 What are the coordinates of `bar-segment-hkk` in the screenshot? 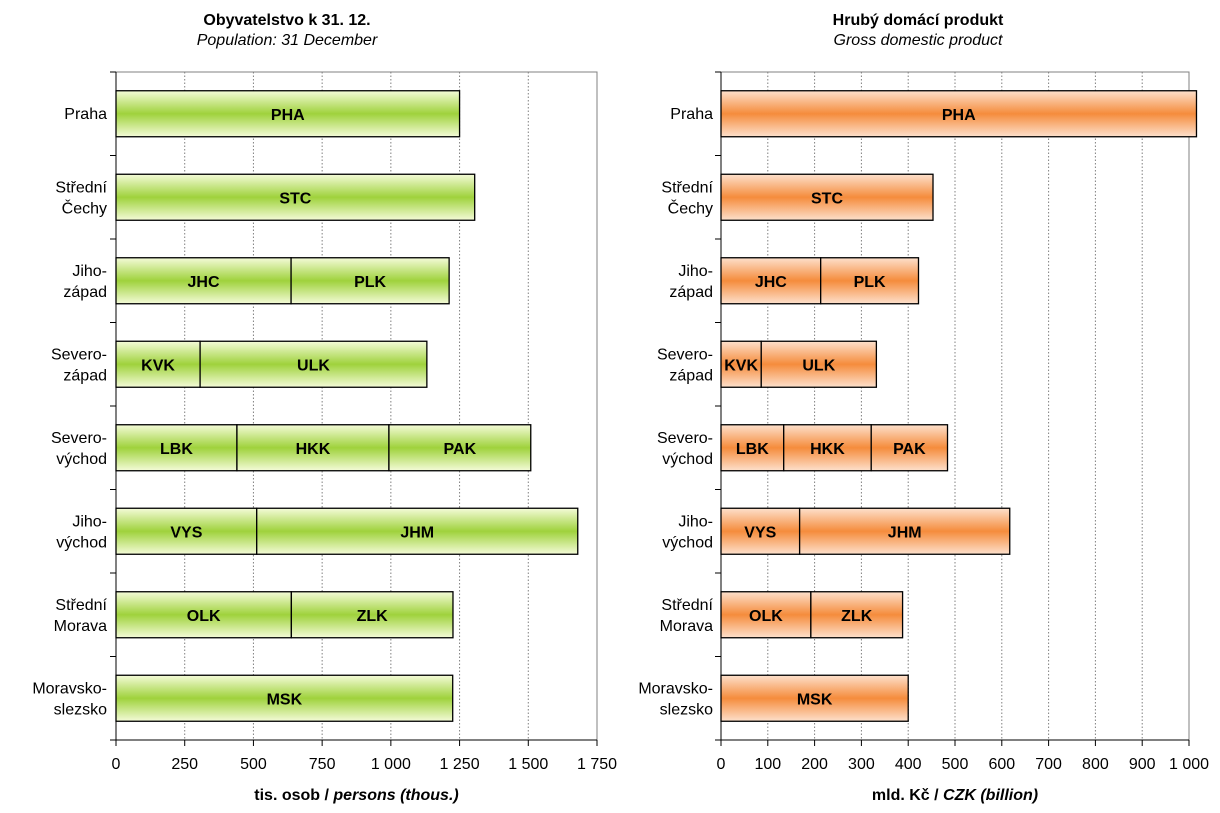 It's located at (313, 448).